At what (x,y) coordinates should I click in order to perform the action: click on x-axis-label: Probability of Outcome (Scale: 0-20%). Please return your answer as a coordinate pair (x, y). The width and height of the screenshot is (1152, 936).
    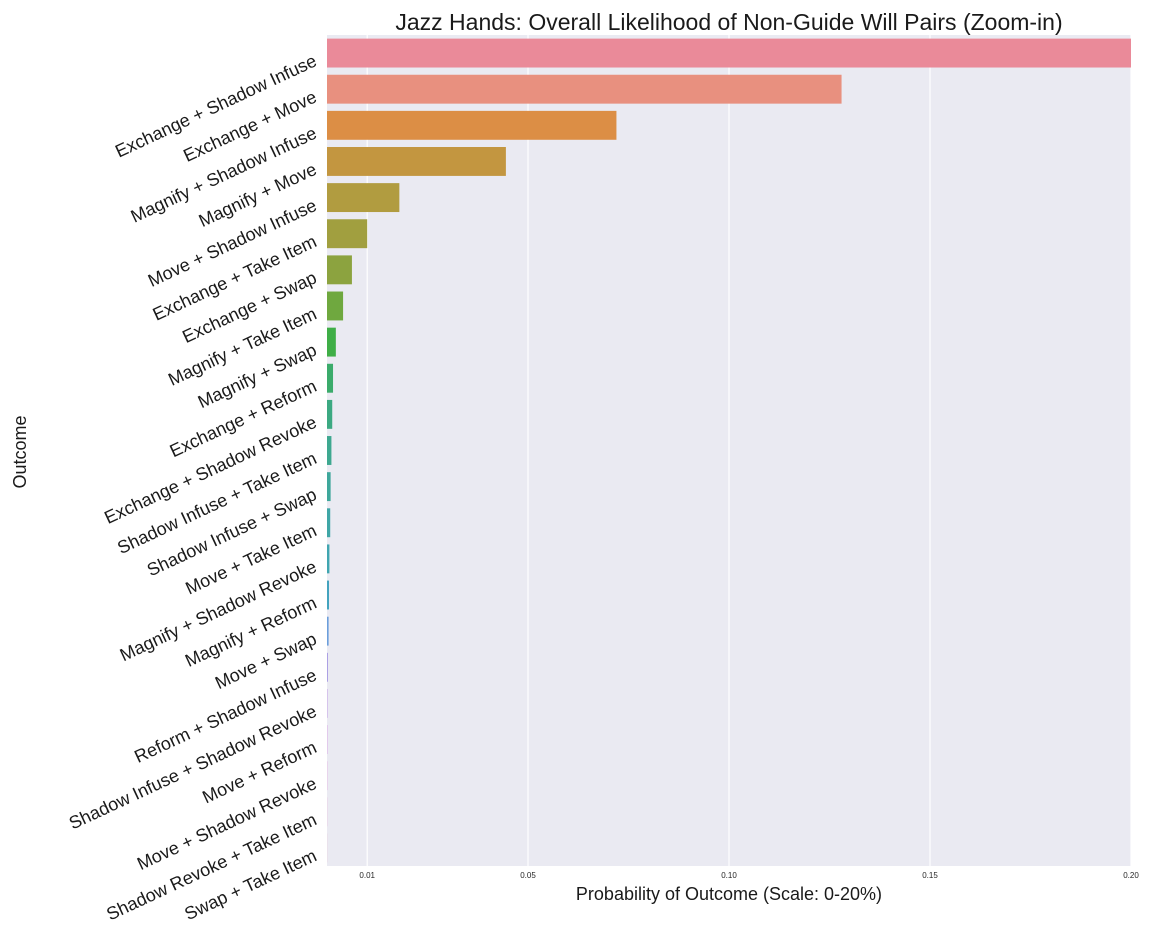
    Looking at the image, I should click on (729, 894).